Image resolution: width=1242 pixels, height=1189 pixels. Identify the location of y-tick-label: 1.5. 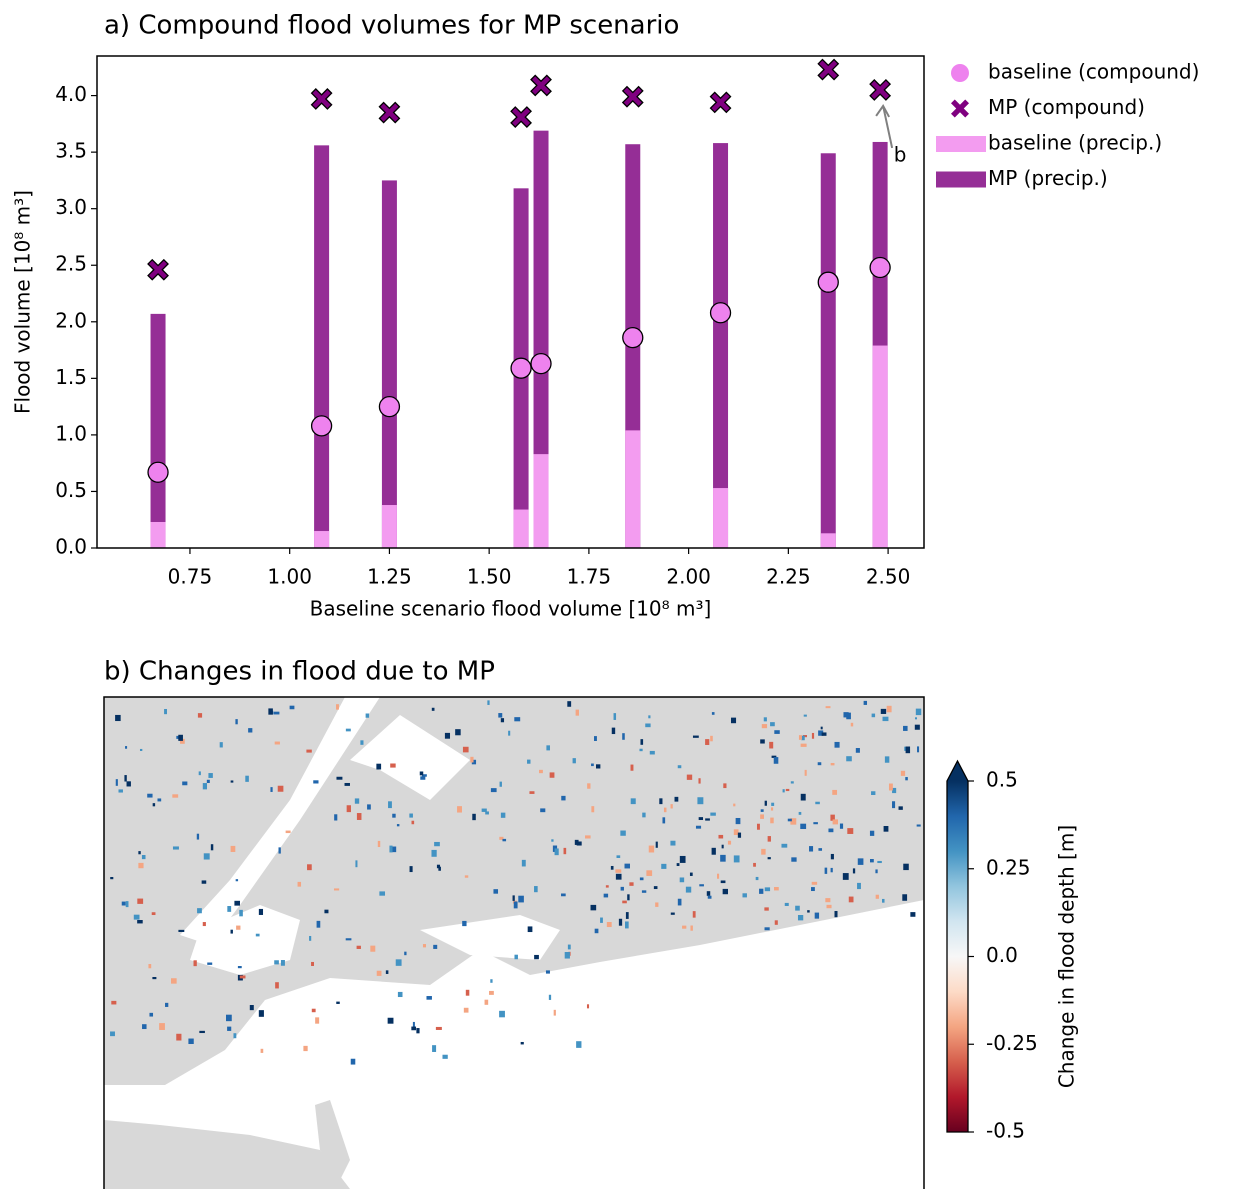
(71, 377).